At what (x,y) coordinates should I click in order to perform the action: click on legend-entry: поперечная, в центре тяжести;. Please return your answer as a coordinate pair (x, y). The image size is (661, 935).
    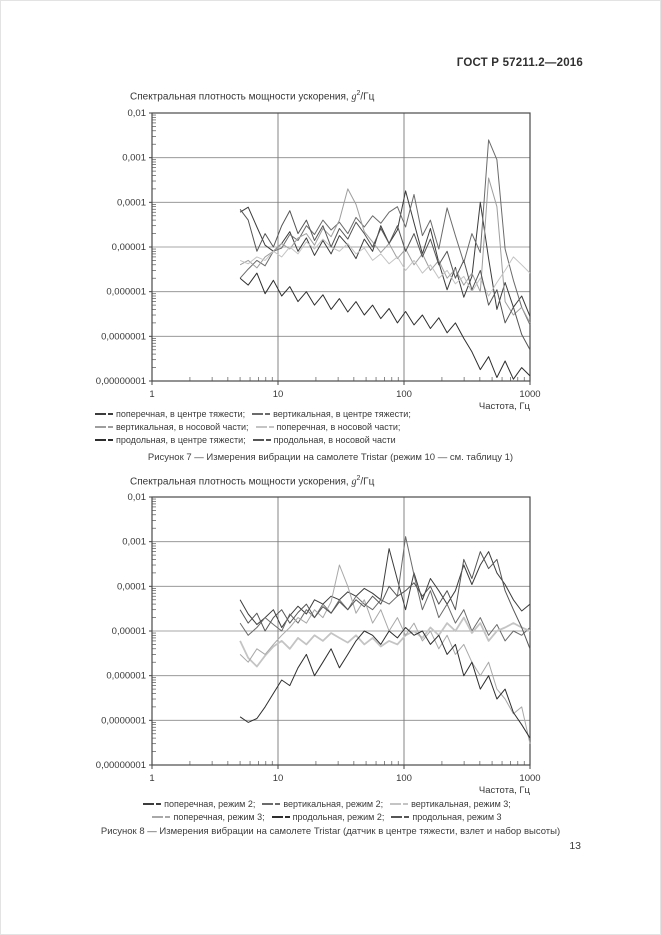
    Looking at the image, I should click on (170, 414).